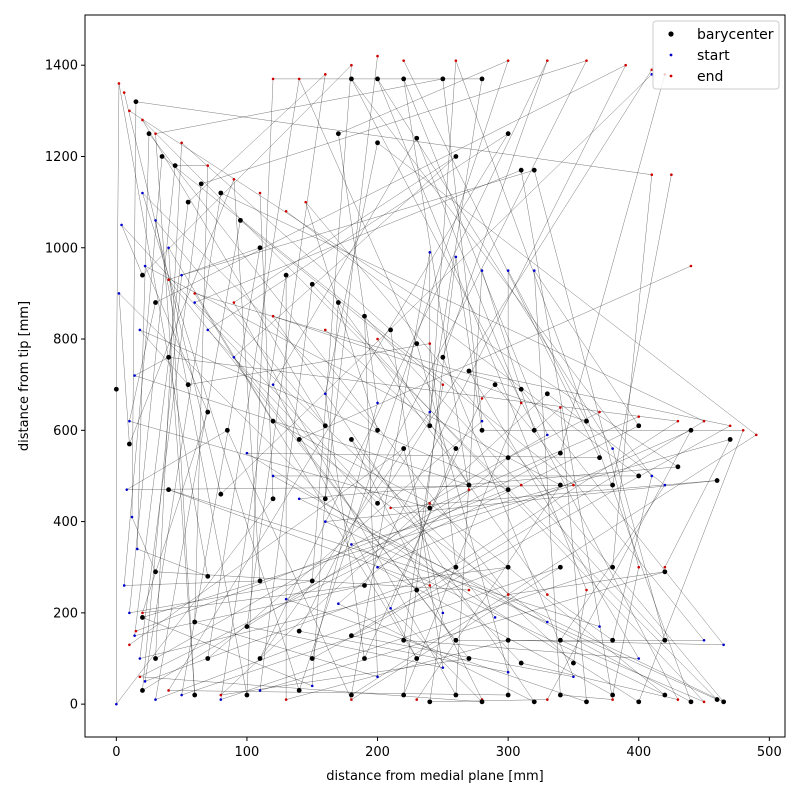  I want to click on legend-label-barycenter: barycenter, so click(735, 35).